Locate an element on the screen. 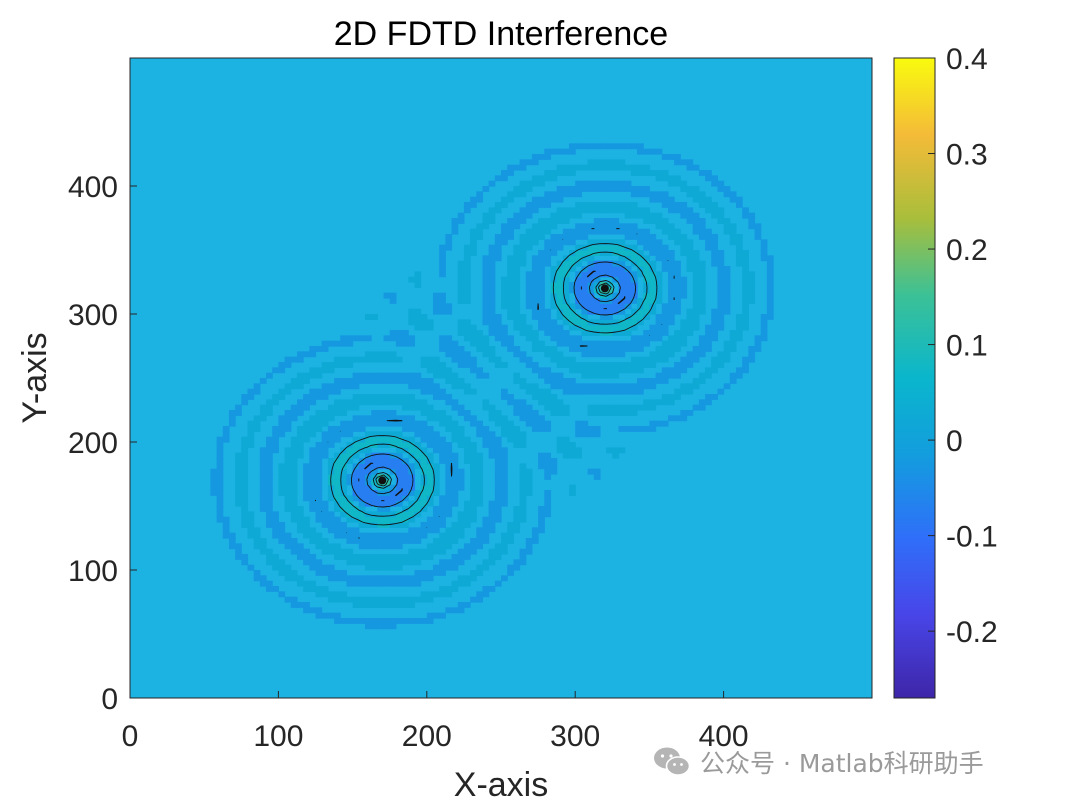 This screenshot has width=1080, height=805. colorbar-tick-label: 0 is located at coordinates (954, 441).